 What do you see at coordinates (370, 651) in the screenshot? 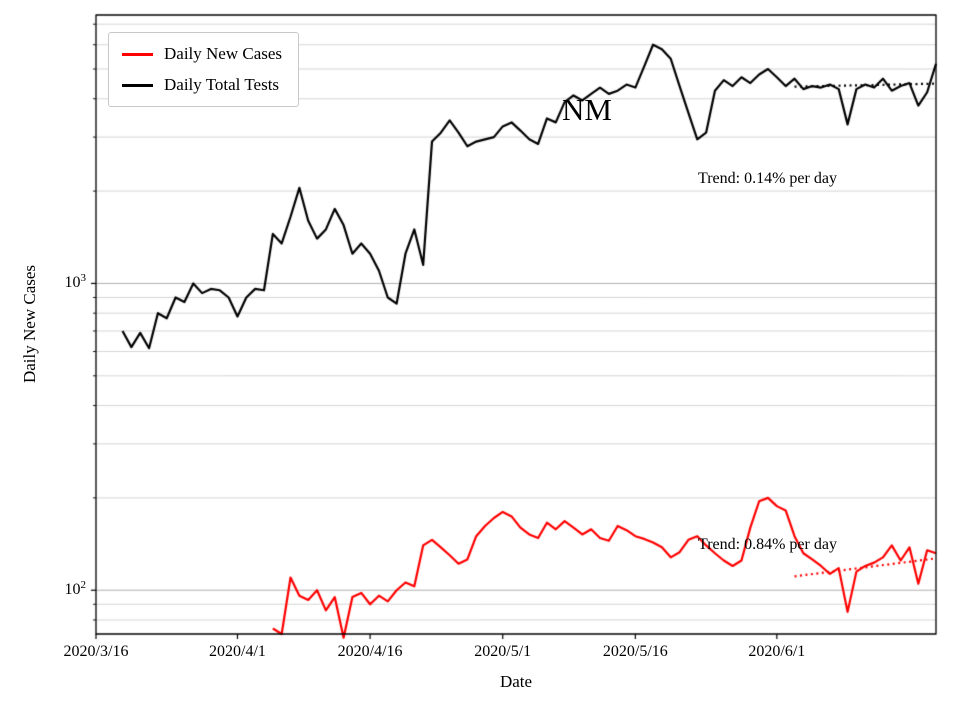
I see `x-tick-label: 2020/4/16` at bounding box center [370, 651].